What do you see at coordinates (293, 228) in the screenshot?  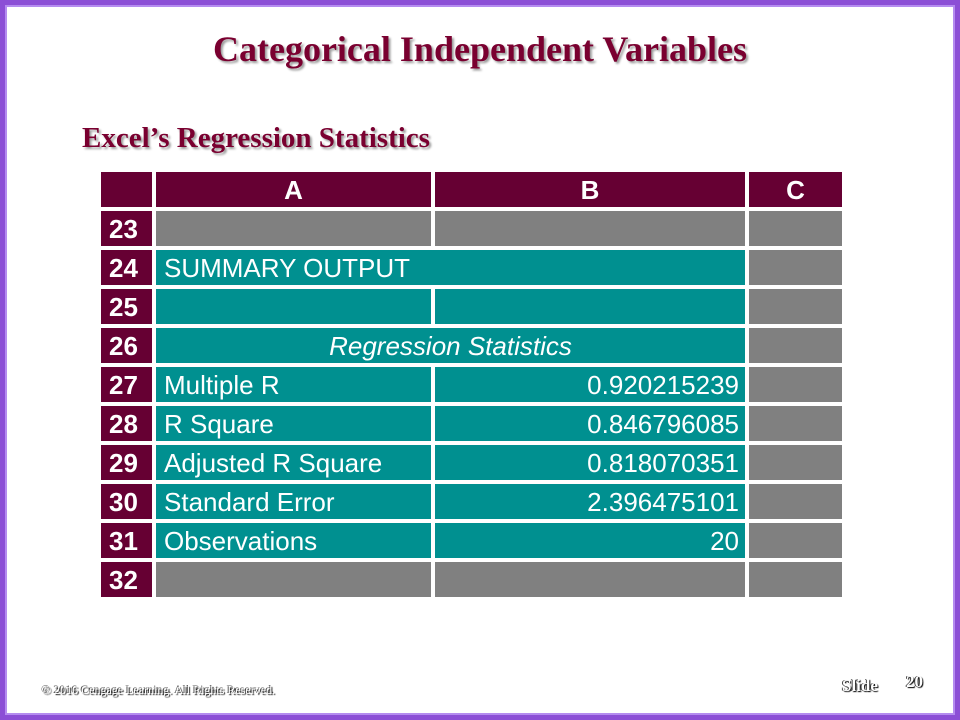 I see `cell-a23` at bounding box center [293, 228].